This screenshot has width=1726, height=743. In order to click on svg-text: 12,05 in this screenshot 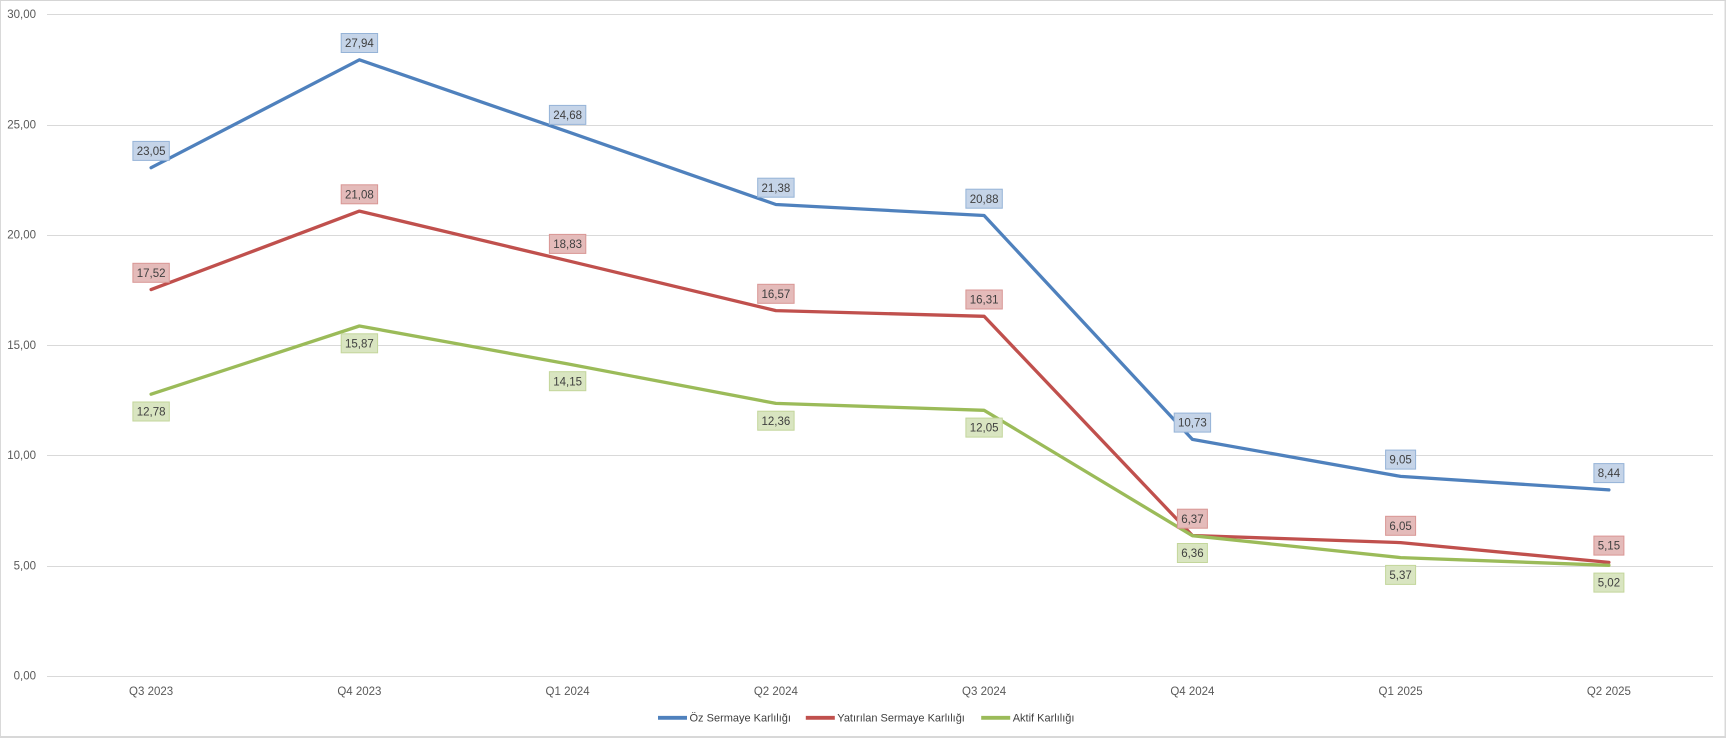, I will do `click(984, 429)`.